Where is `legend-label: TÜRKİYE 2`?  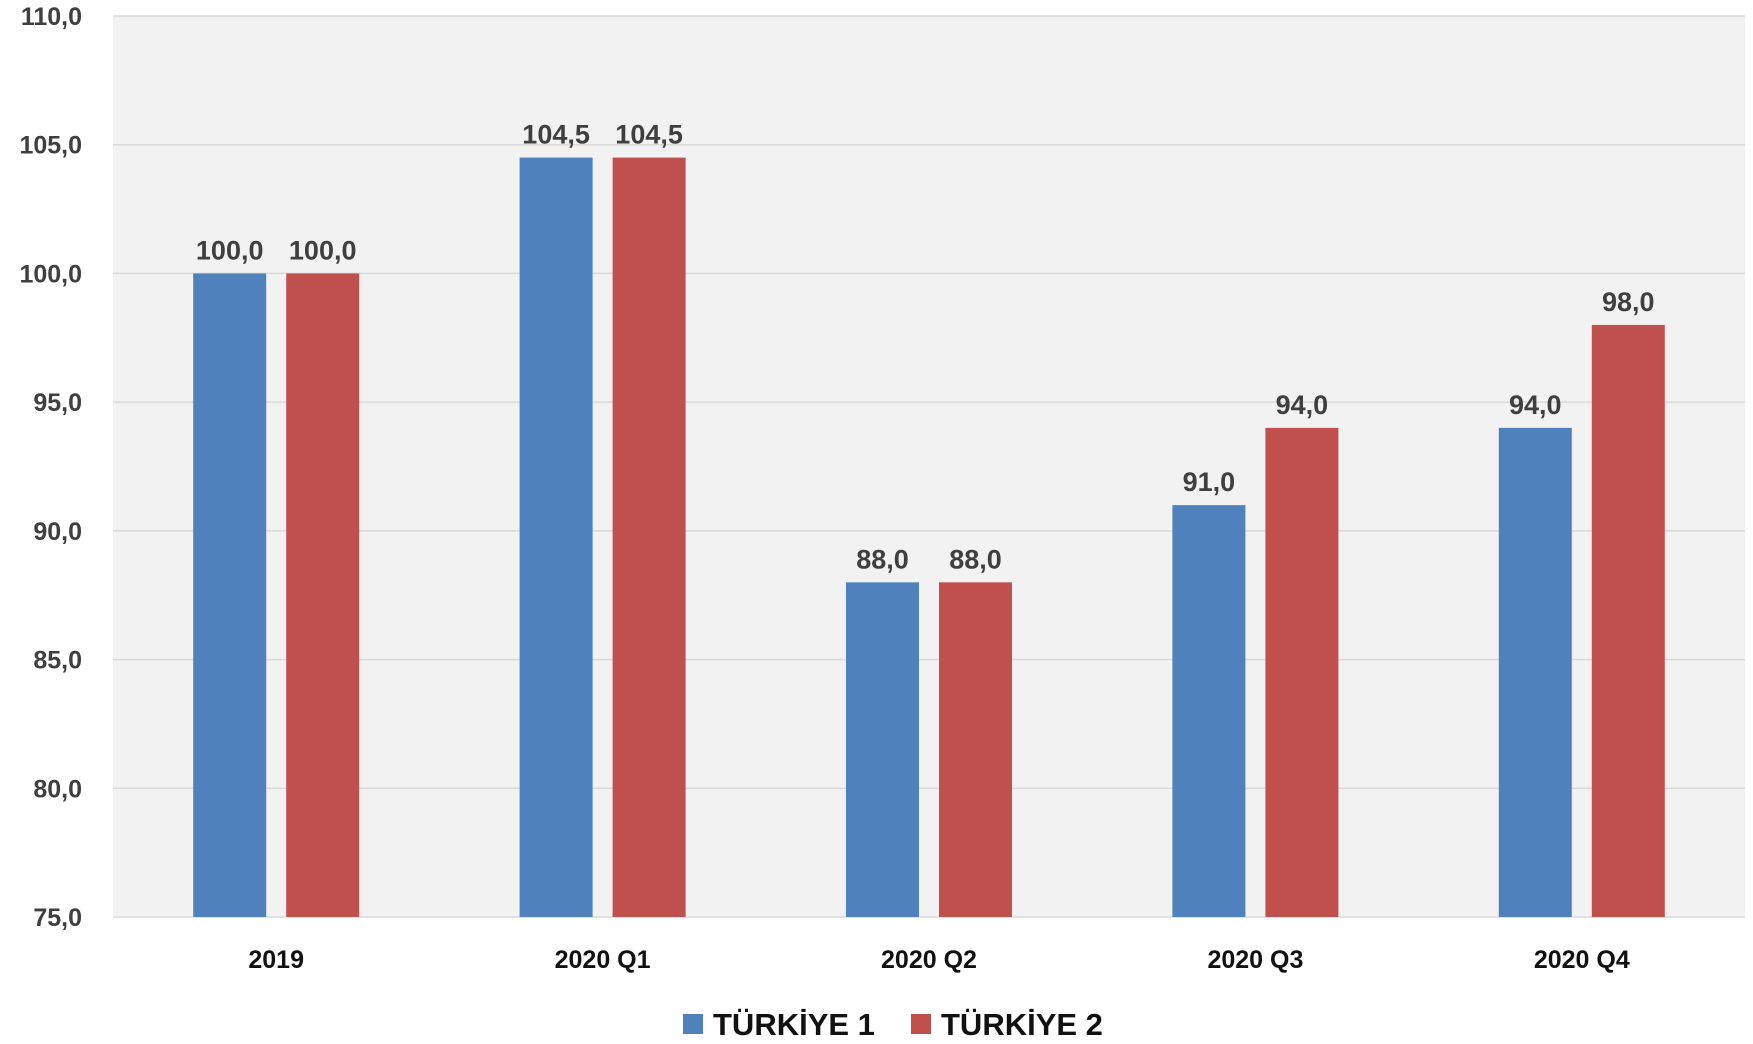 legend-label: TÜRKİYE 2 is located at coordinates (1022, 1024).